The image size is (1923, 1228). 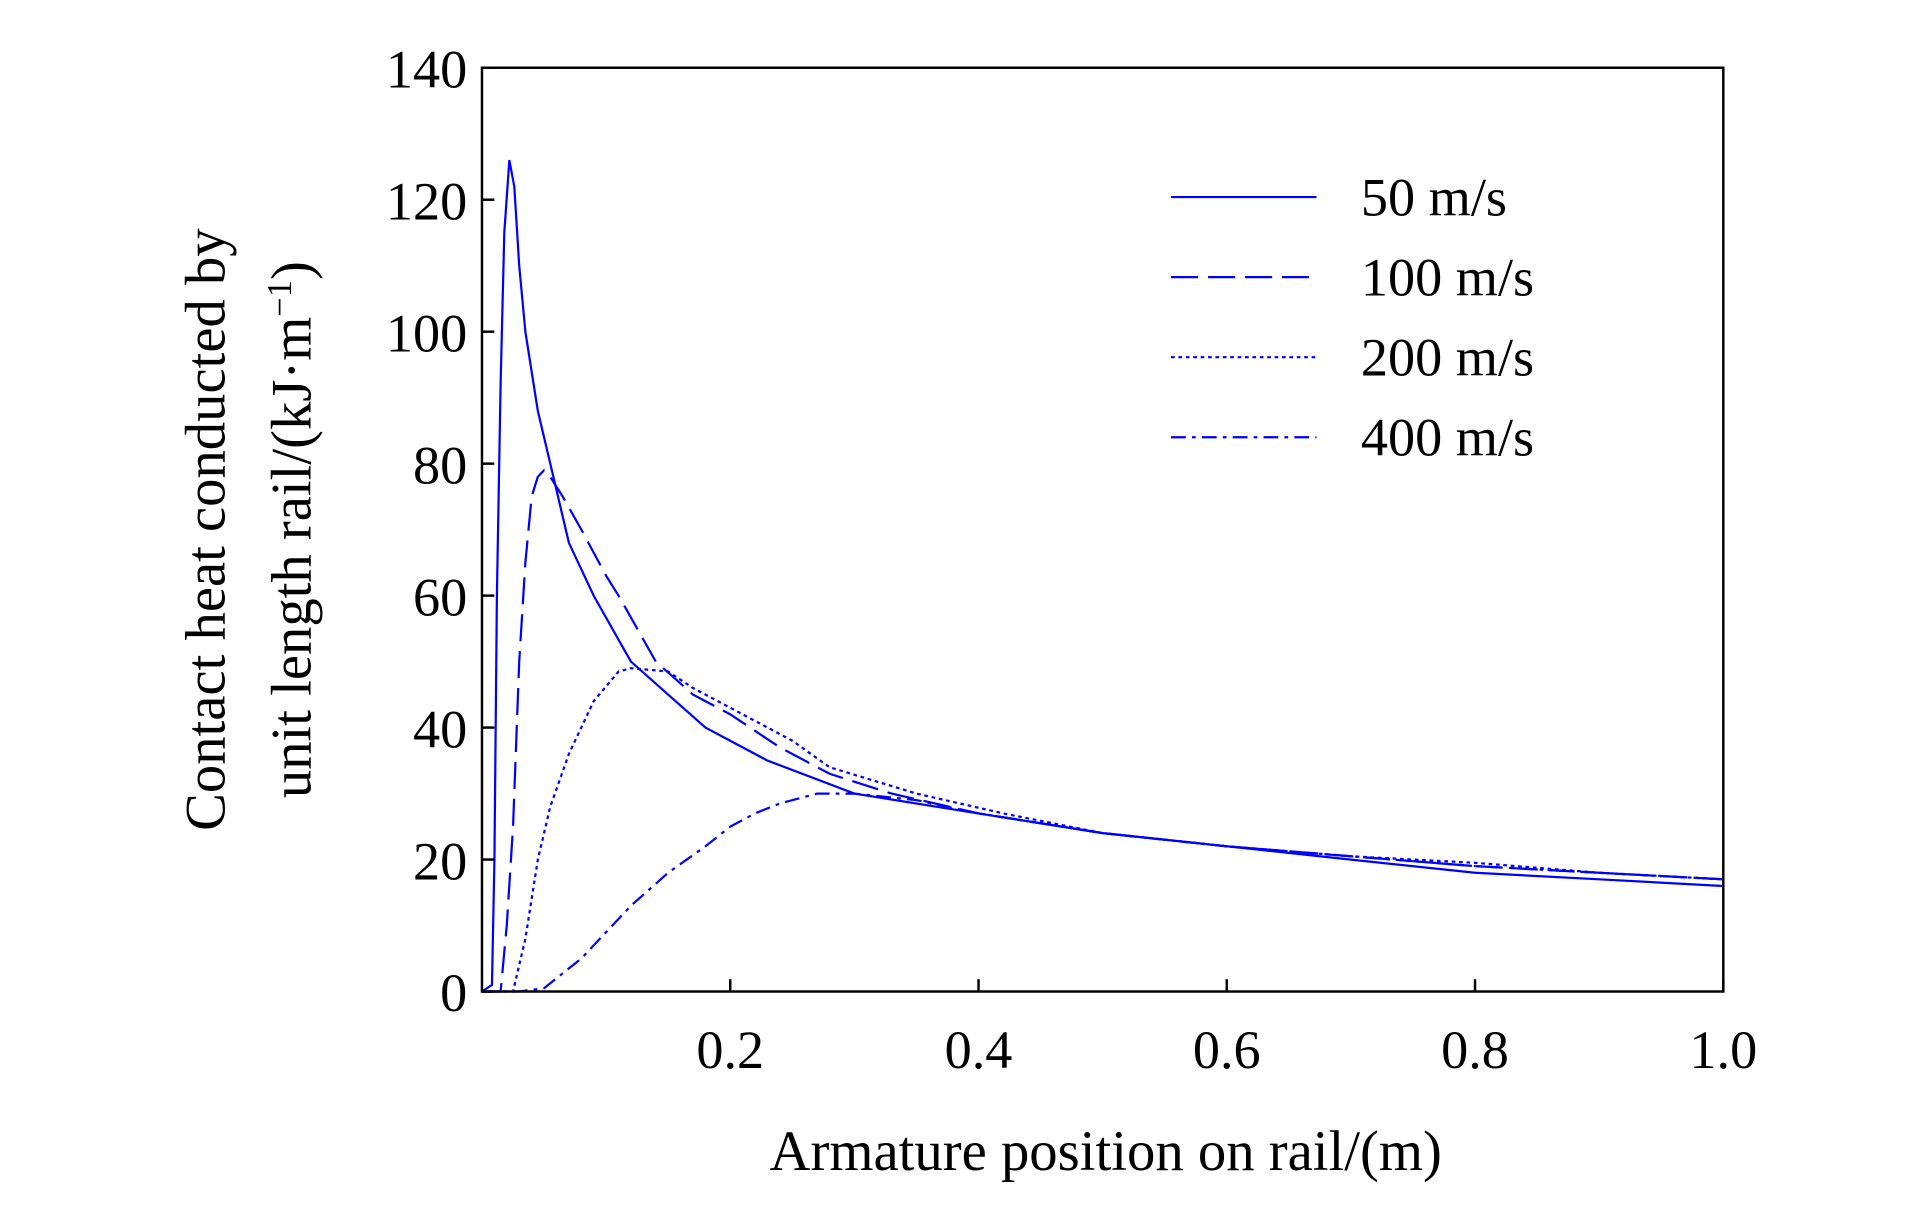 I want to click on x-axis: 0.2 0.4 0.6 0.8 1.0, so click(x=1226, y=1029).